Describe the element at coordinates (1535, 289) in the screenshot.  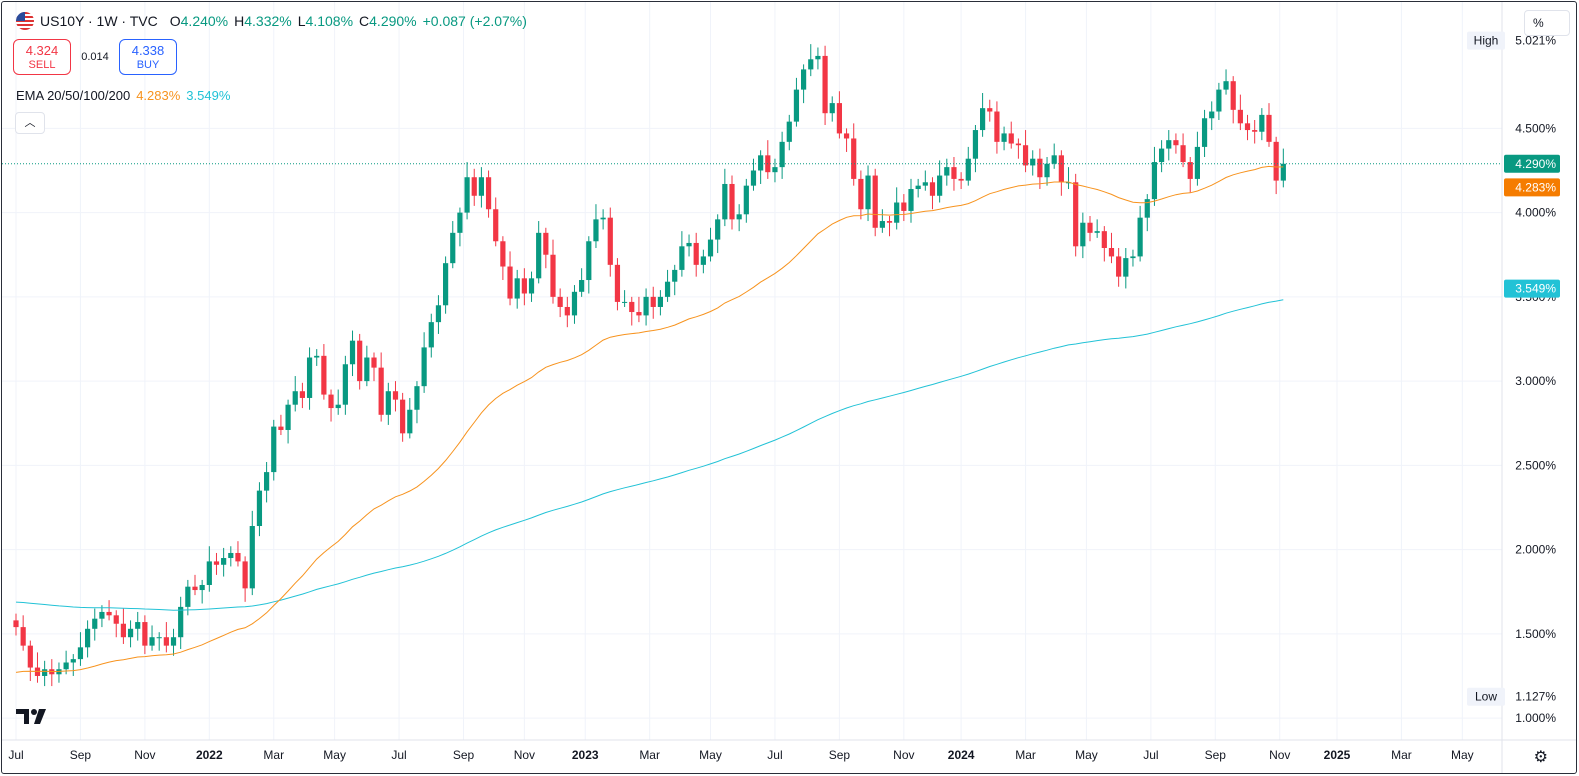
I see `ema-cyan-tag-text: 3.549%` at that location.